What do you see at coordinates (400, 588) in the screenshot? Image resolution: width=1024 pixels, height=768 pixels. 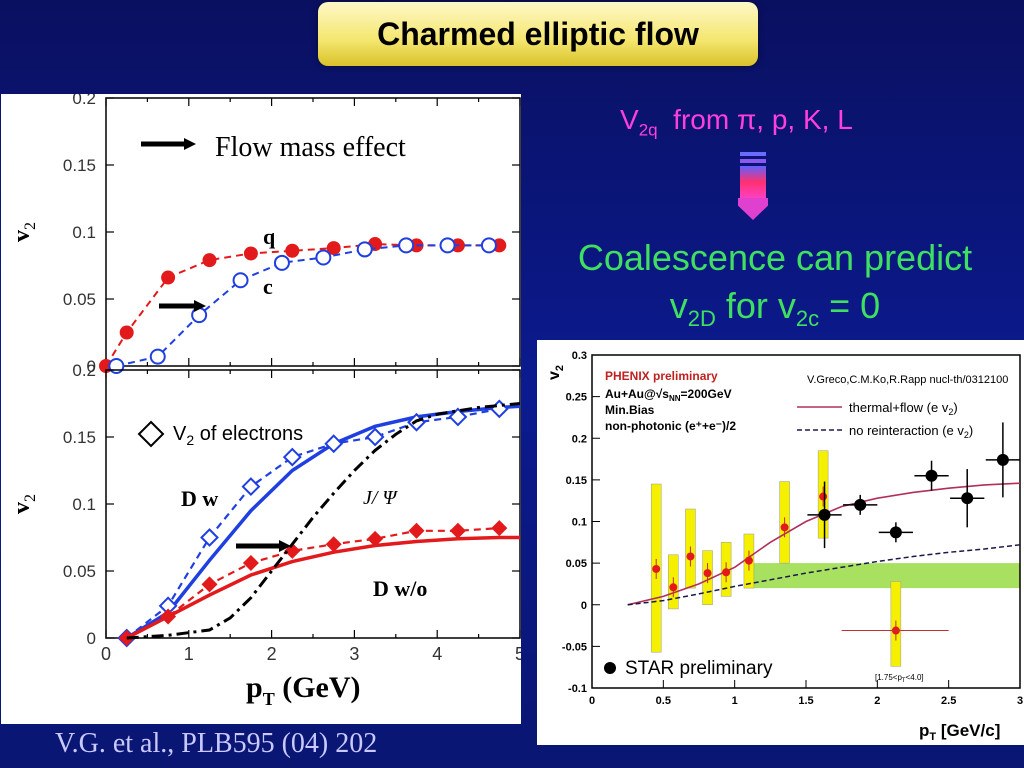 I see `label-dwo: D w/o` at bounding box center [400, 588].